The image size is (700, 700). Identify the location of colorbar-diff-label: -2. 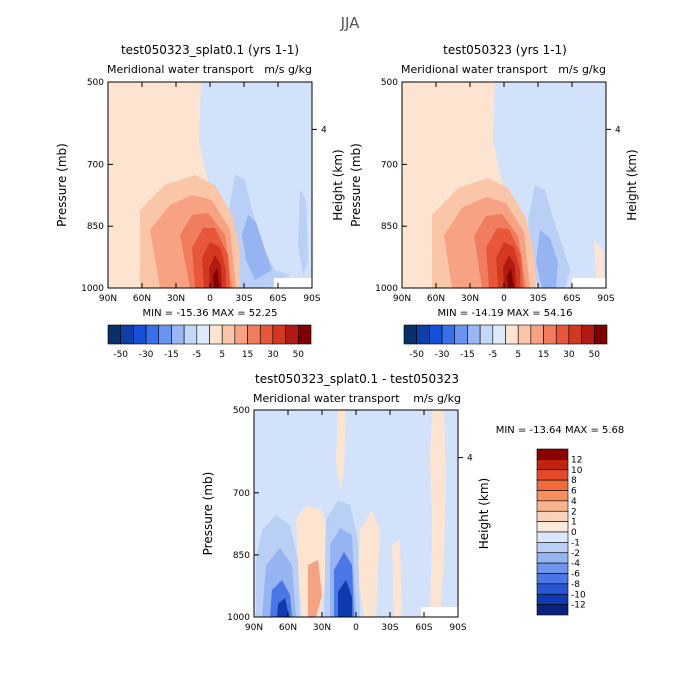
(575, 554).